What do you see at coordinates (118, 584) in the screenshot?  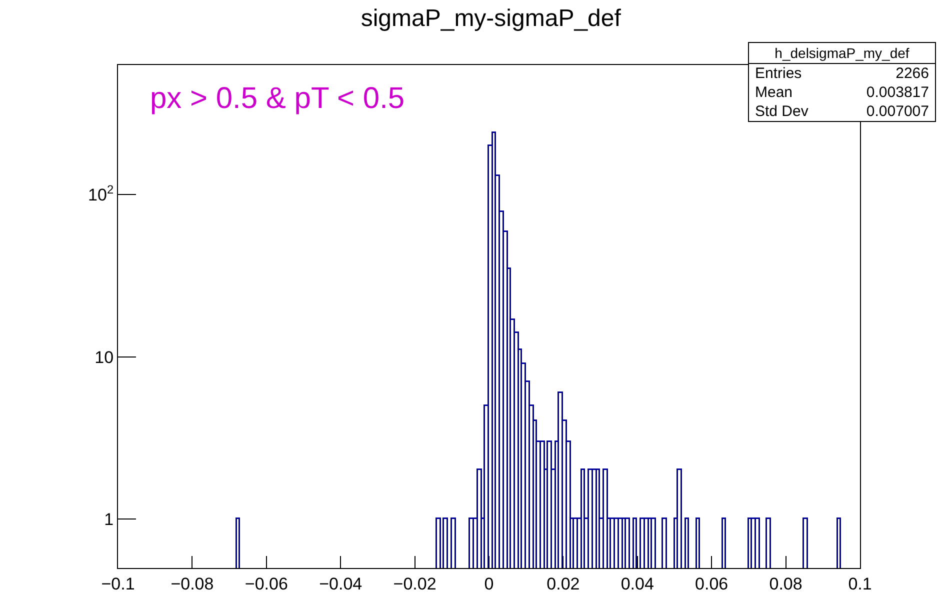 I see `x-tick-label: −0.1` at bounding box center [118, 584].